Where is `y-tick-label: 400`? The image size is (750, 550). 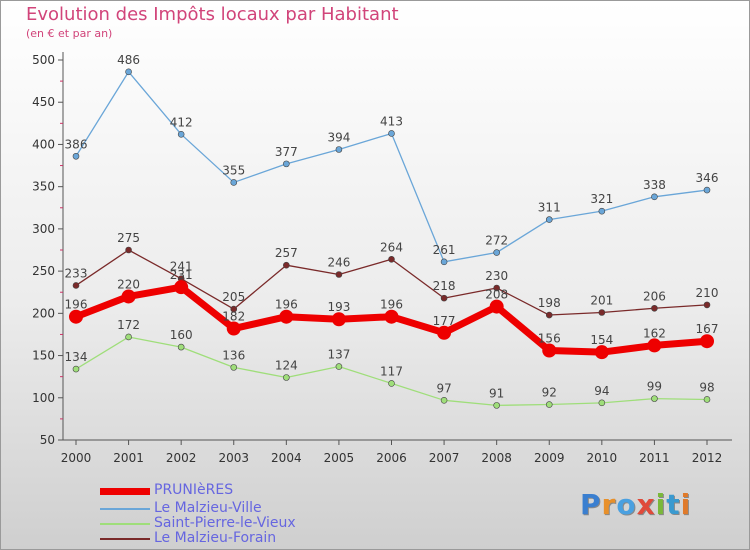 y-tick-label: 400 is located at coordinates (43, 144).